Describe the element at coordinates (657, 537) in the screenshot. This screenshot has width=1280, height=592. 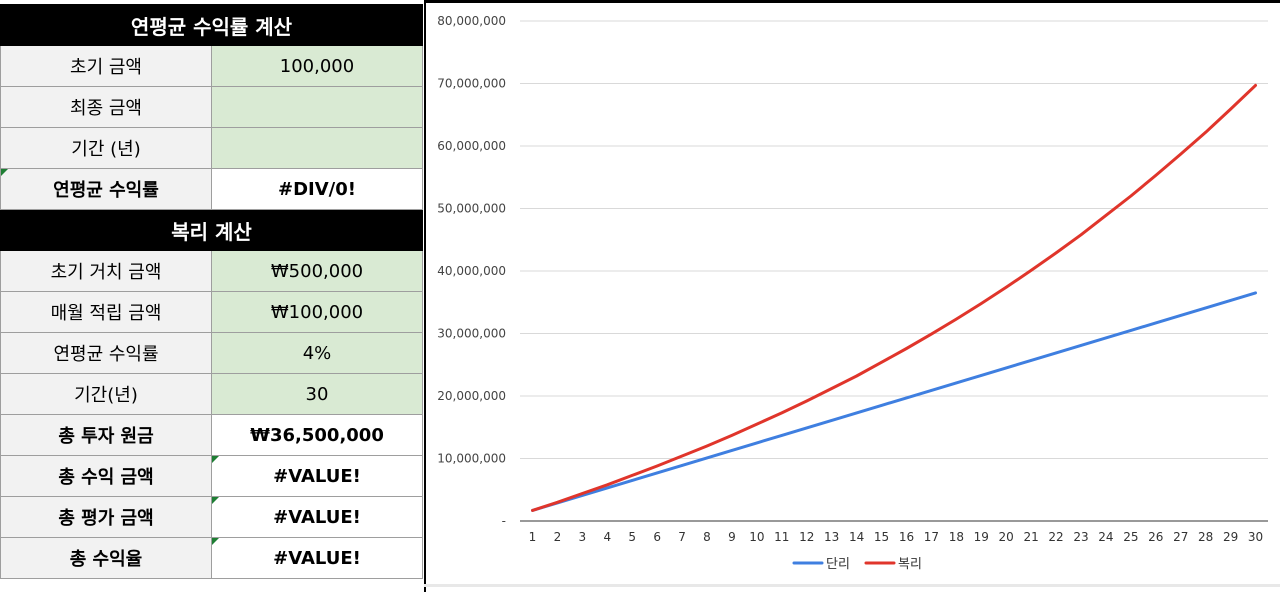
I see `x-tick-label: 6` at that location.